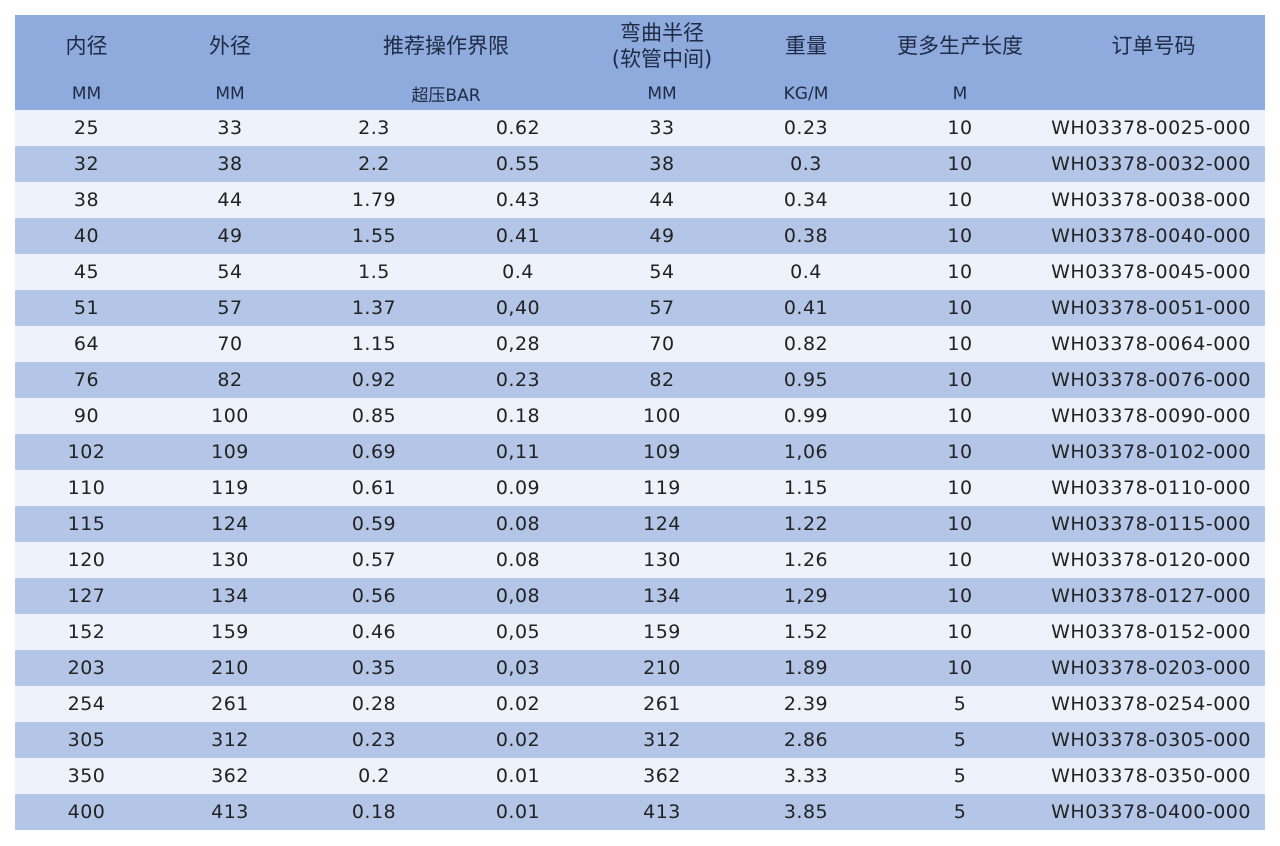 The image size is (1280, 846). I want to click on header-cell: 更多生产长度, so click(960, 46).